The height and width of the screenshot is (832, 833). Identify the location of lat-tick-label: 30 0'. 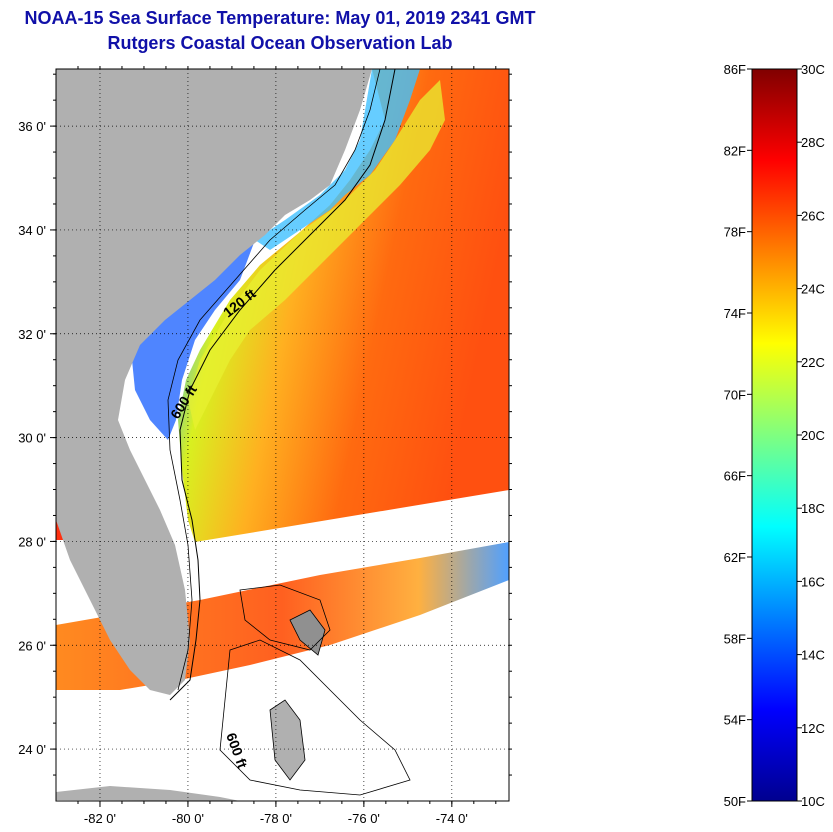
(32, 438).